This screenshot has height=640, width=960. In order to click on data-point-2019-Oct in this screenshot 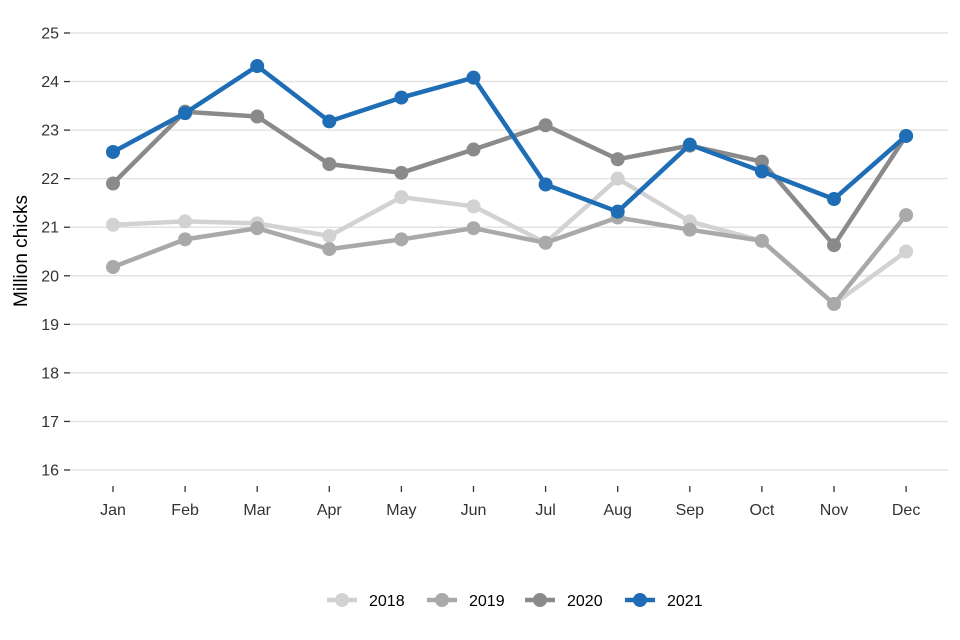, I will do `click(761, 240)`.